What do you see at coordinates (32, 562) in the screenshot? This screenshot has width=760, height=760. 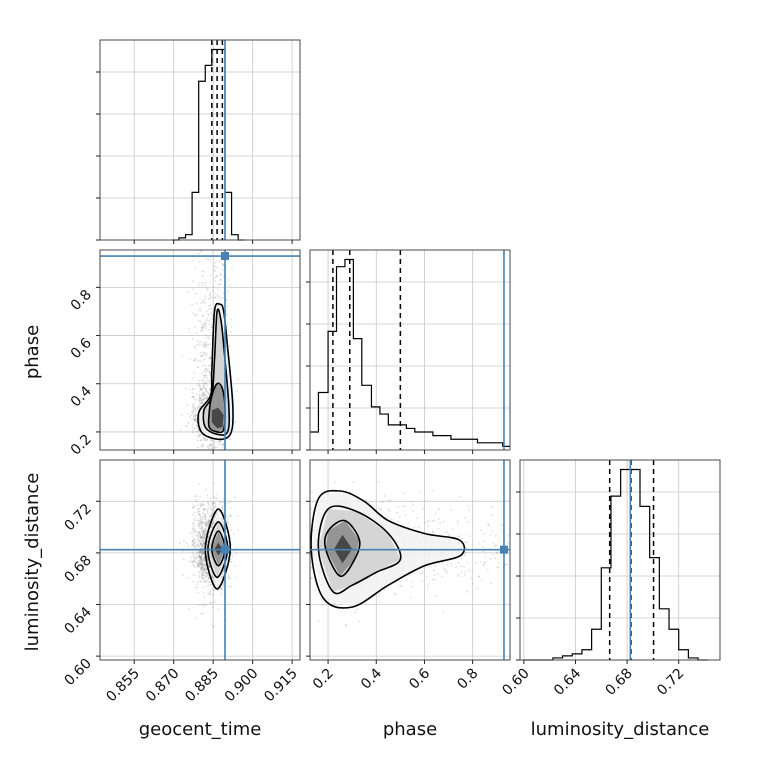 I see `y-axis-label-luminosity-distance: luminosity_distance` at bounding box center [32, 562].